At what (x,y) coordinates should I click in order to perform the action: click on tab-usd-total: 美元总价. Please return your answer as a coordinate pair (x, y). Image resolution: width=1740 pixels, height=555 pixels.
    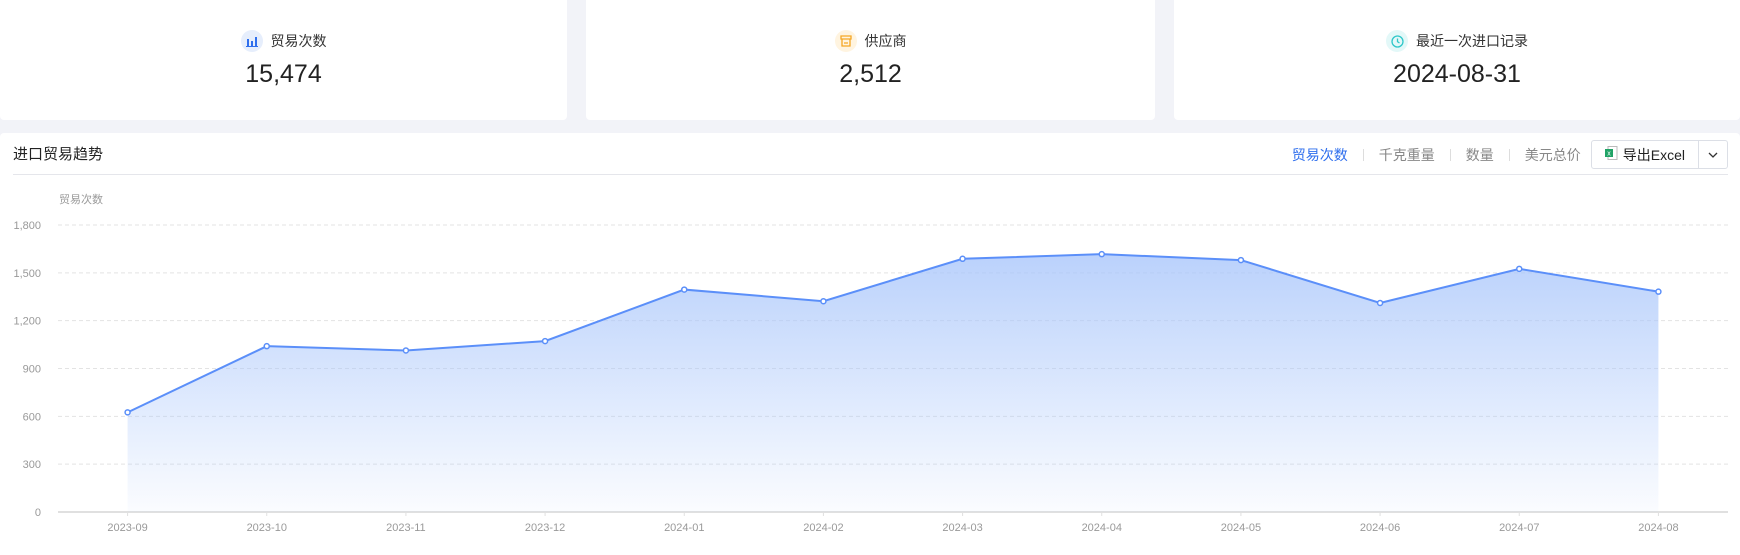
    Looking at the image, I should click on (1552, 154).